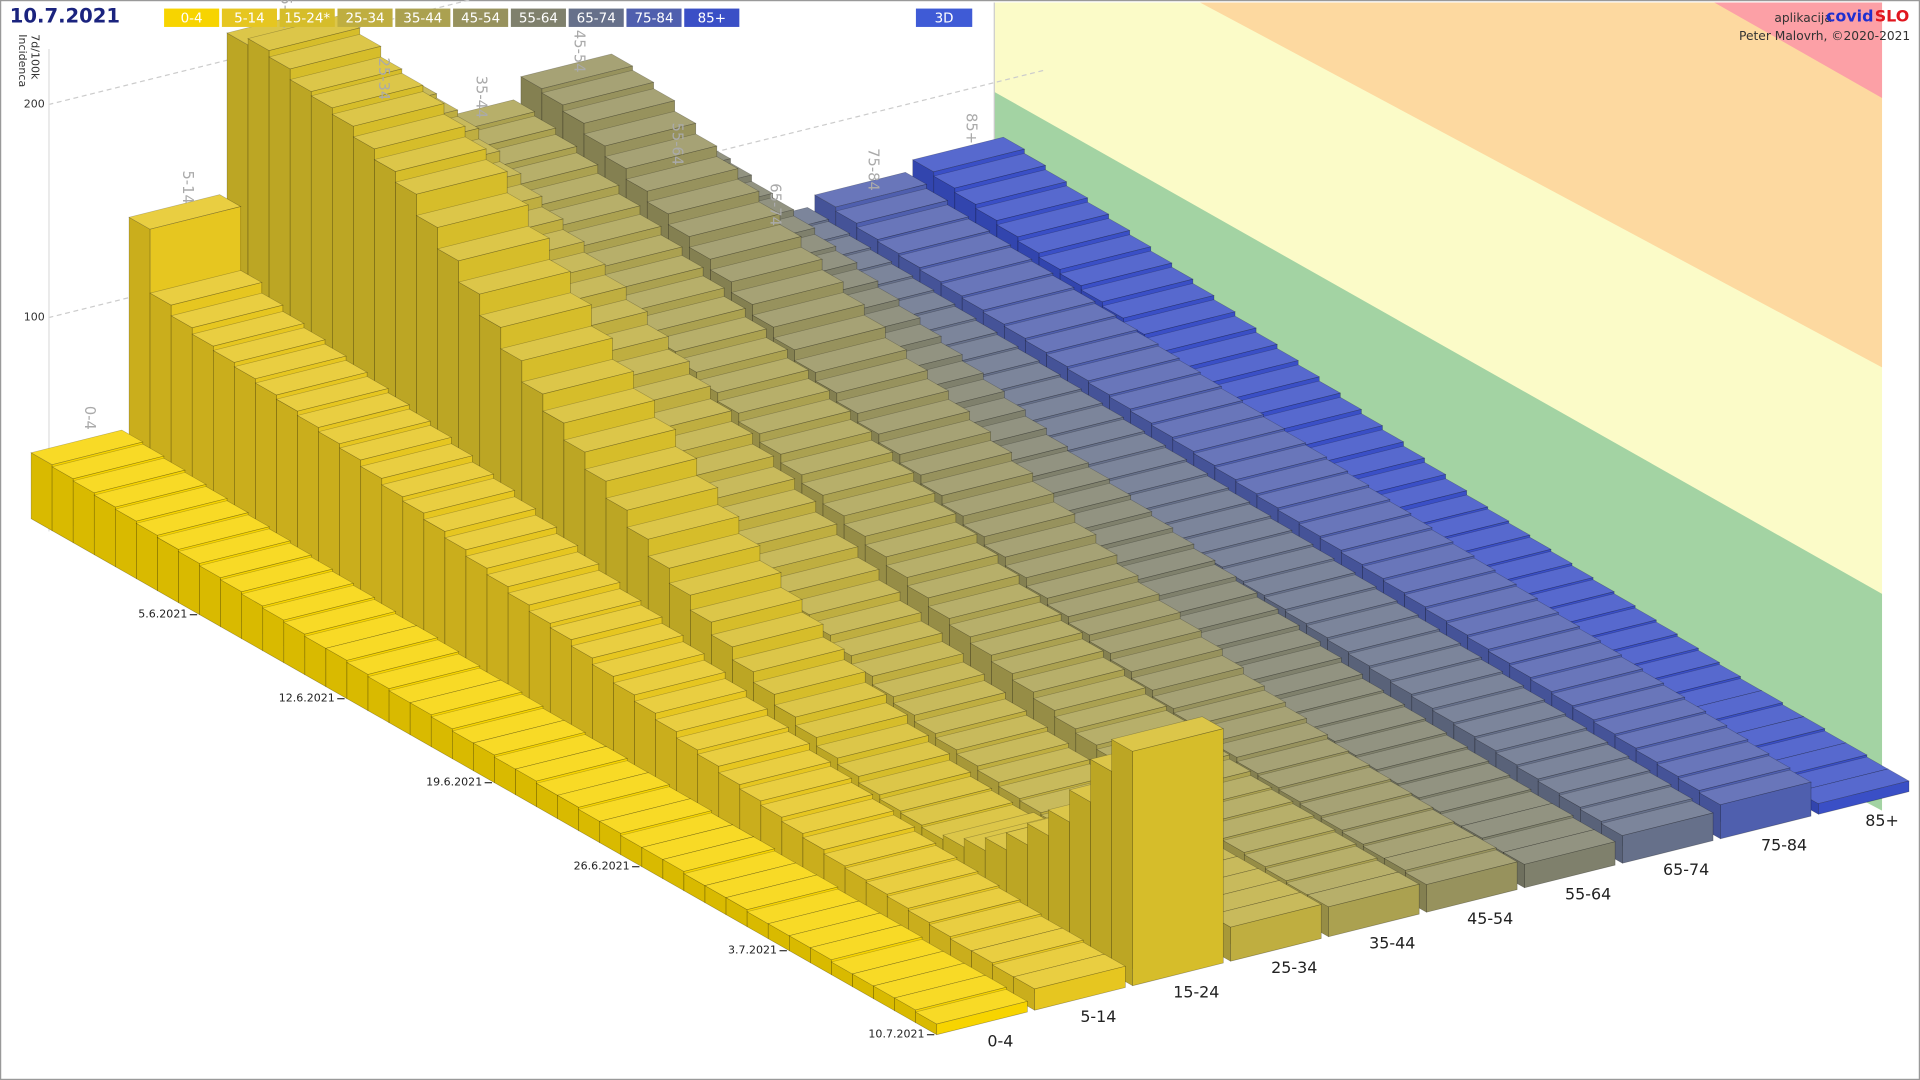  Describe the element at coordinates (1196, 992) in the screenshot. I see `series-label: 15-24` at that location.